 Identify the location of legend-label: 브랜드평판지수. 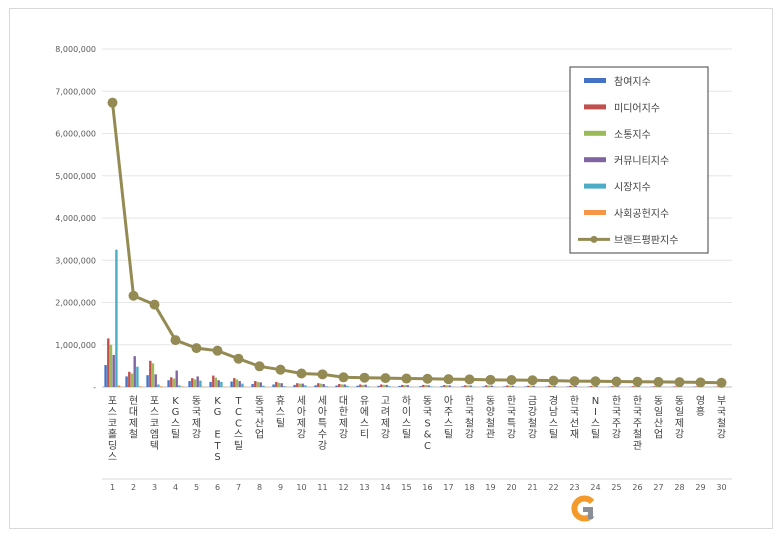
(646, 240).